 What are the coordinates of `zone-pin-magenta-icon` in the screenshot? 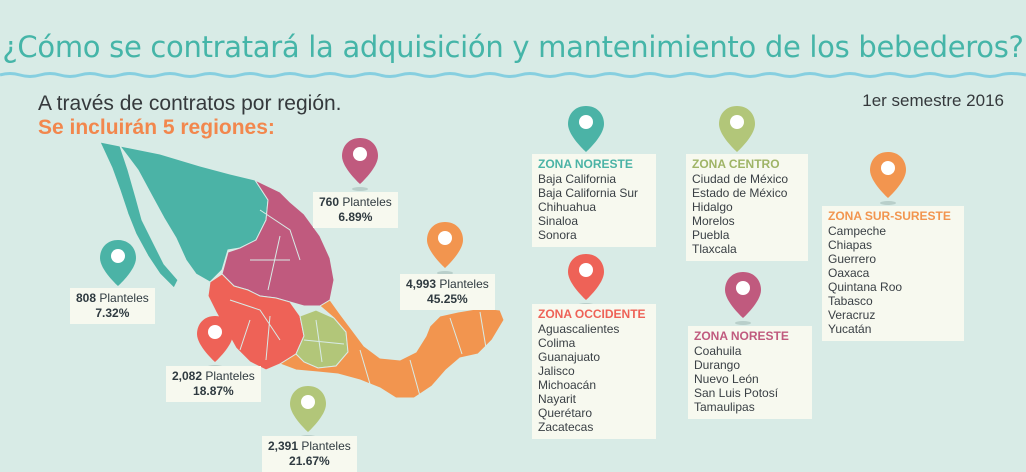 It's located at (743, 298).